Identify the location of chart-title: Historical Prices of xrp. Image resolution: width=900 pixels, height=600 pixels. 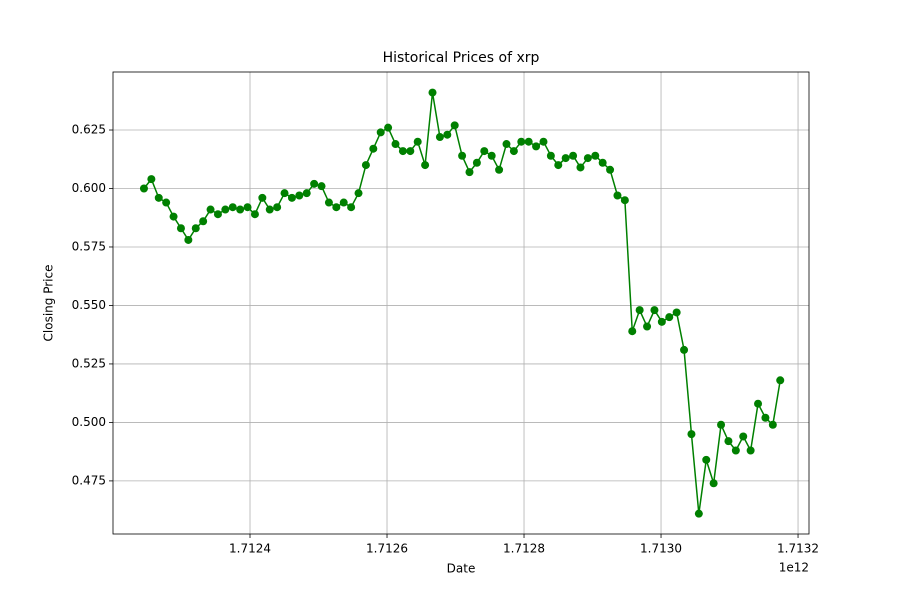
(461, 58).